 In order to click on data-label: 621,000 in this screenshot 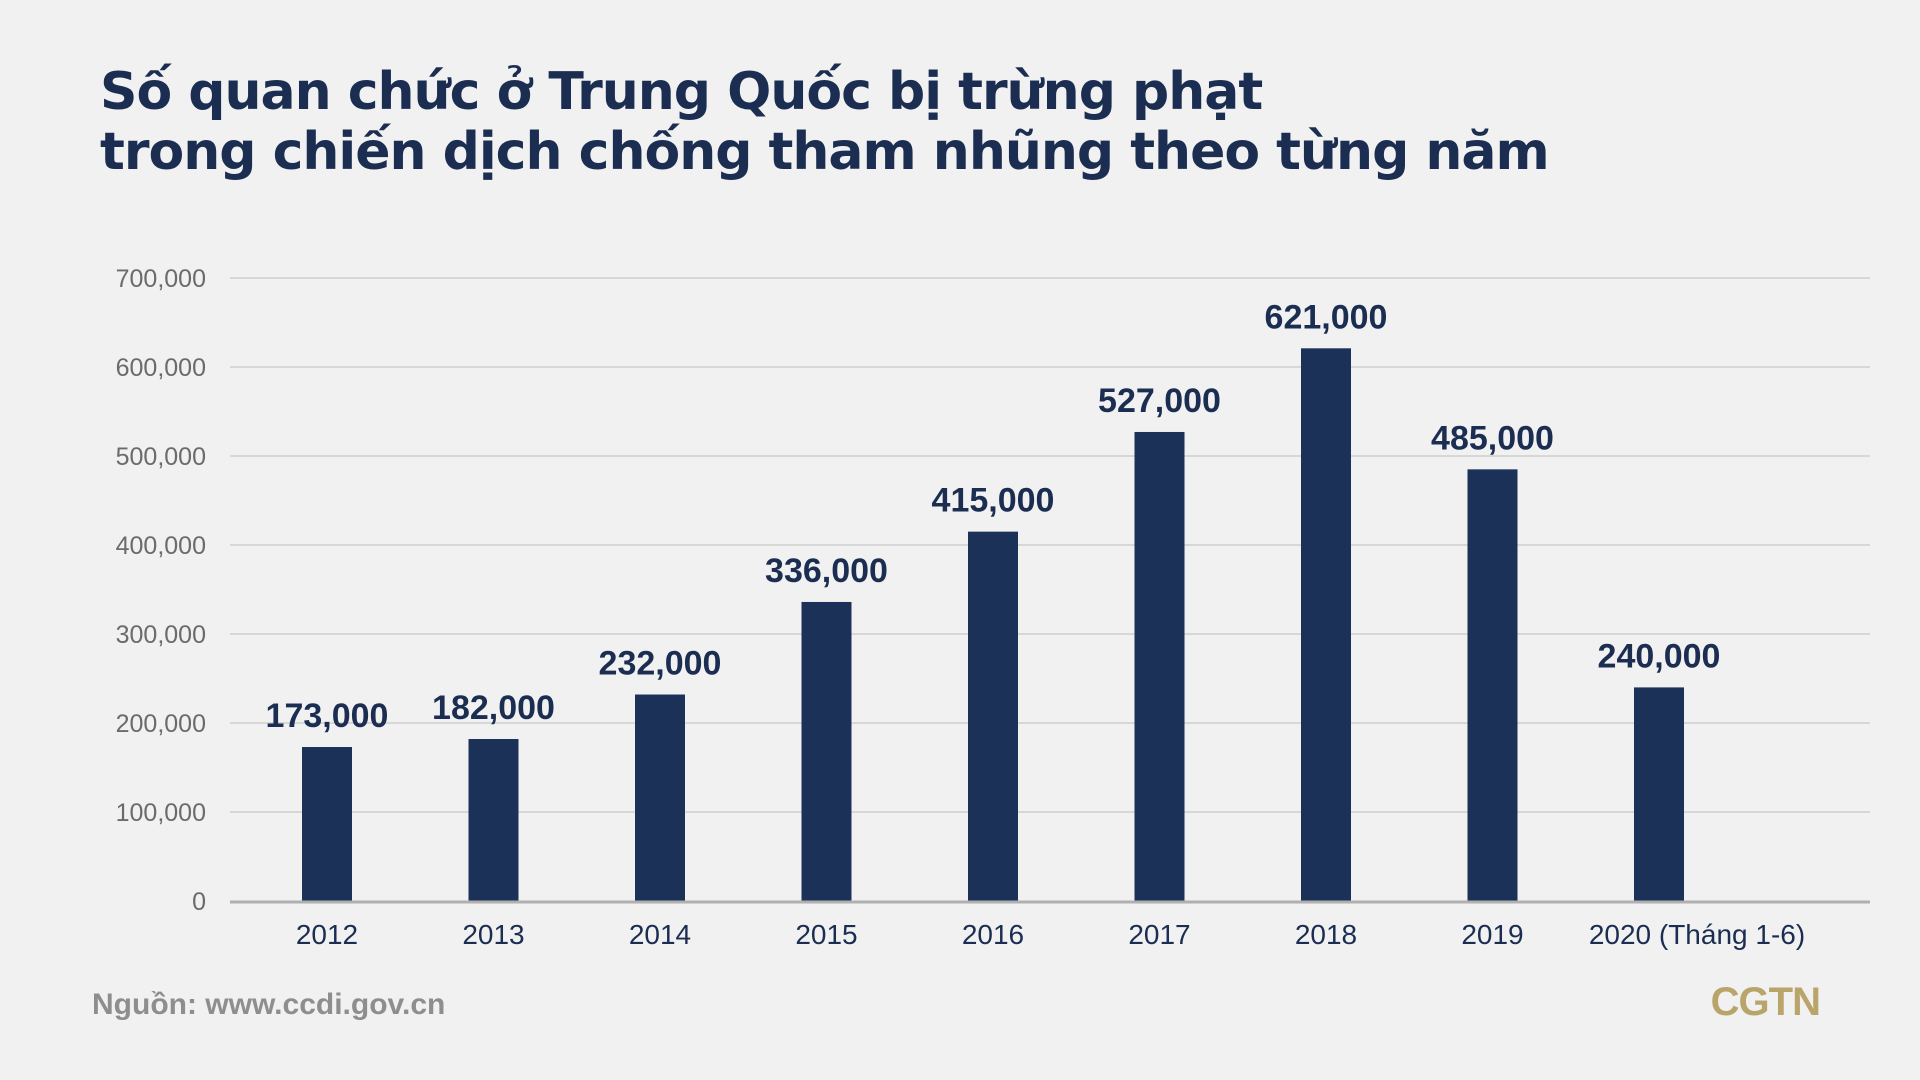, I will do `click(1326, 317)`.